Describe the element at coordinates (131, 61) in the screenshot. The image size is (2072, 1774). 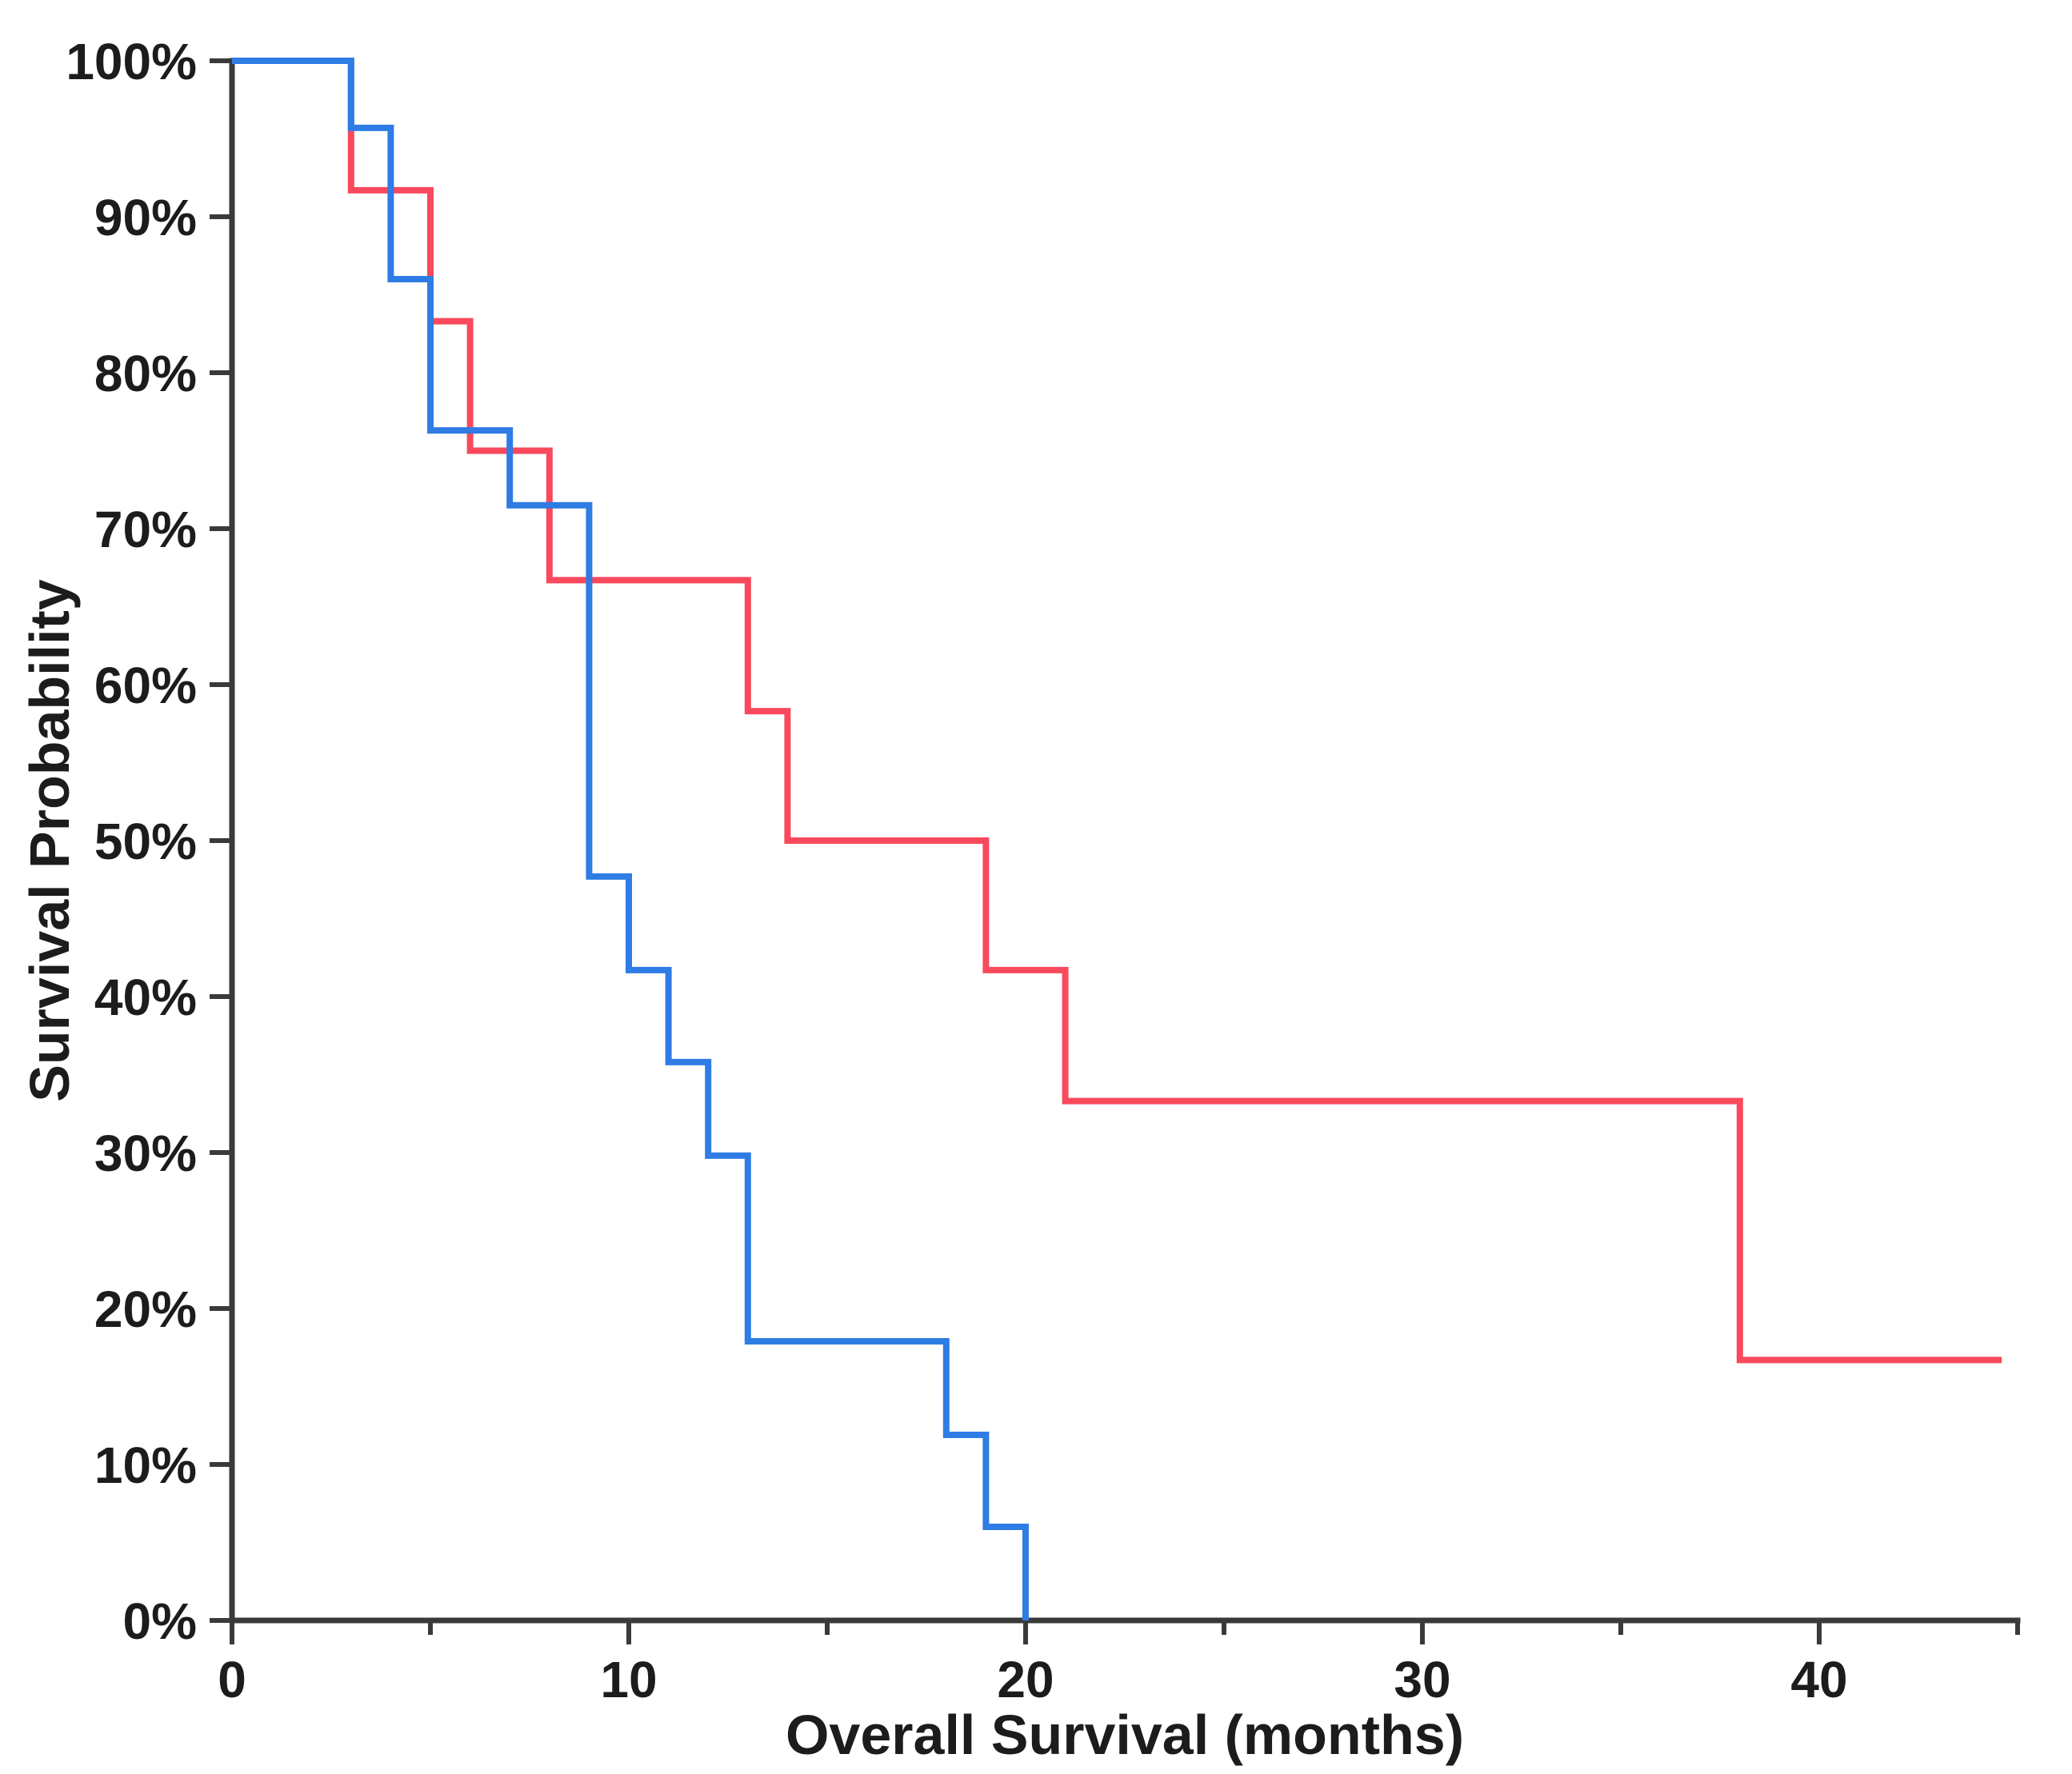
I see `y-tick-label: 100%` at that location.